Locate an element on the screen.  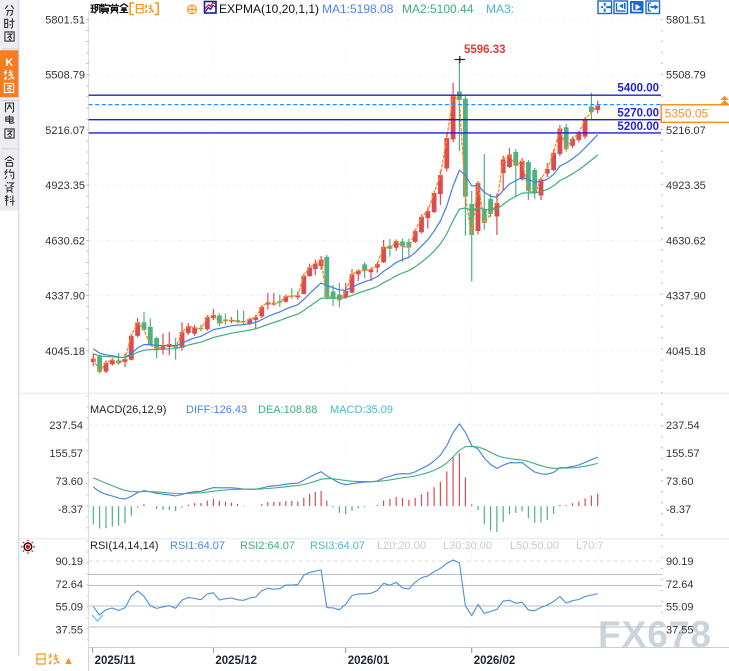
svg-text: 5596.33 is located at coordinates (485, 50).